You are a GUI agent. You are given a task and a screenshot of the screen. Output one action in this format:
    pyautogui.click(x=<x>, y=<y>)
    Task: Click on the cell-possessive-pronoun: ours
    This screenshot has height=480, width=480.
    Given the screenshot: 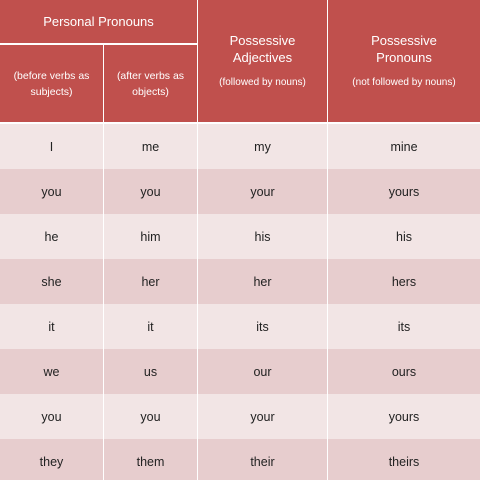 What is the action you would take?
    pyautogui.click(x=403, y=371)
    